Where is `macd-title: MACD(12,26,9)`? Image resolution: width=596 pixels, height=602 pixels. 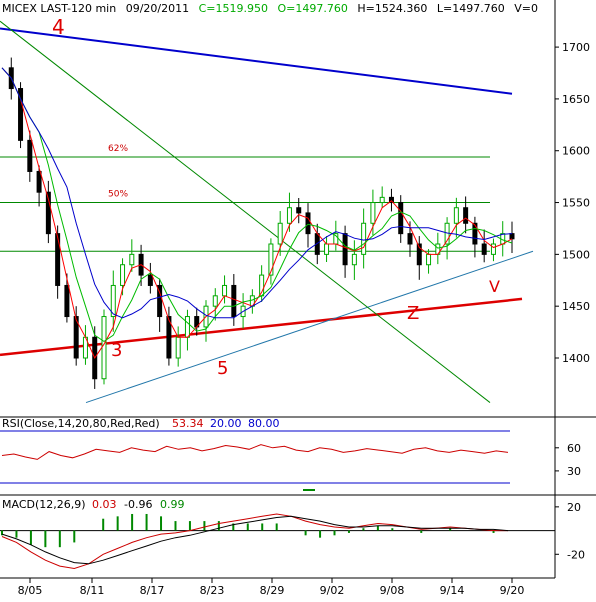
macd-title: MACD(12,26,9) is located at coordinates (44, 504).